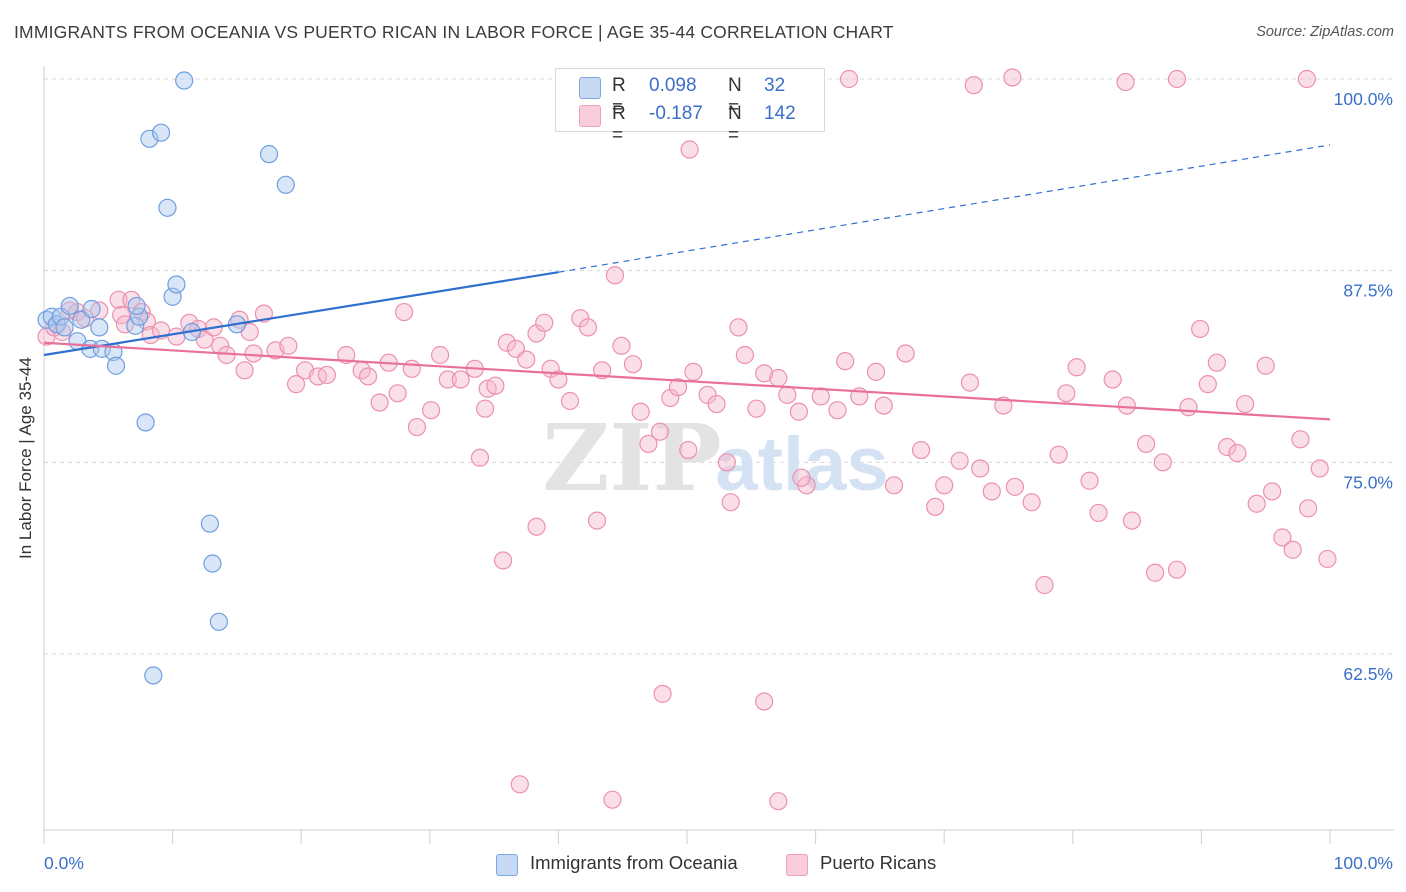  What do you see at coordinates (507, 865) in the screenshot?
I see `series-swatch-blue` at bounding box center [507, 865].